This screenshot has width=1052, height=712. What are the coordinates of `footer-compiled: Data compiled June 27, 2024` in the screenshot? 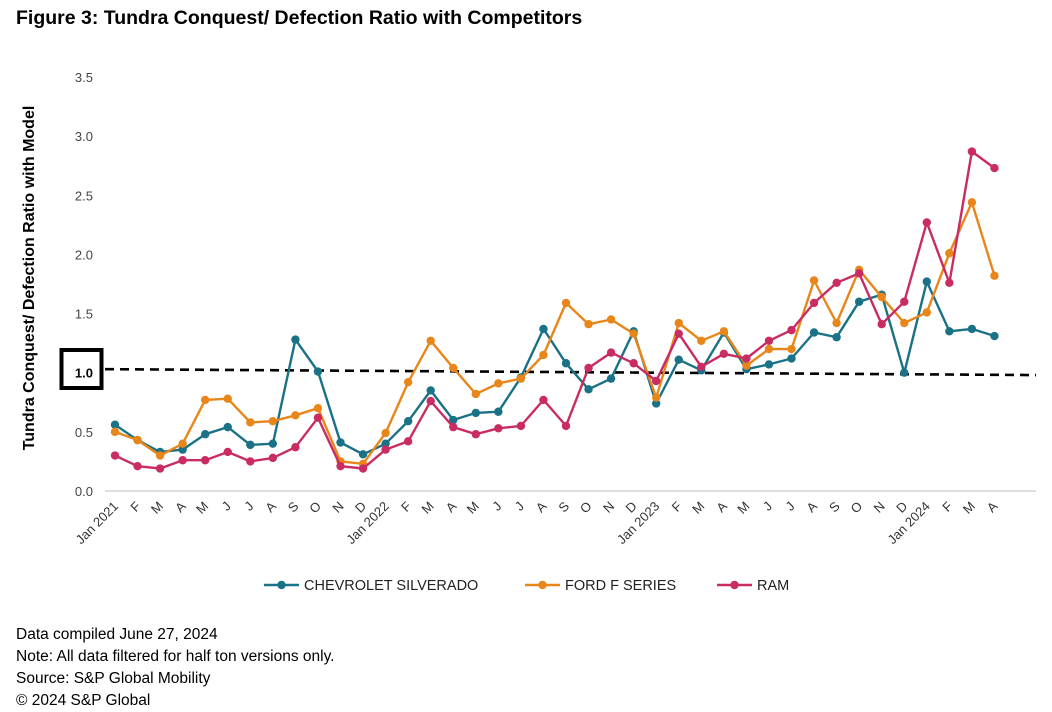 It's located at (117, 634).